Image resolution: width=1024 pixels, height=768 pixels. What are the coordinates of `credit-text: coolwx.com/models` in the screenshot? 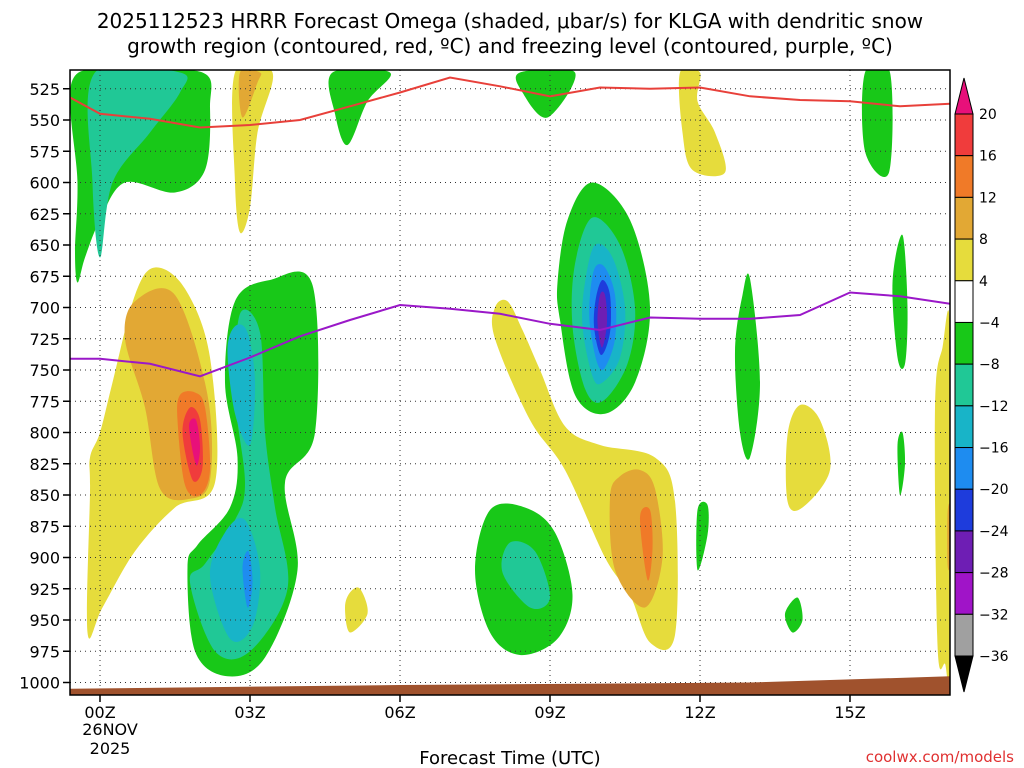 It's located at (940, 757).